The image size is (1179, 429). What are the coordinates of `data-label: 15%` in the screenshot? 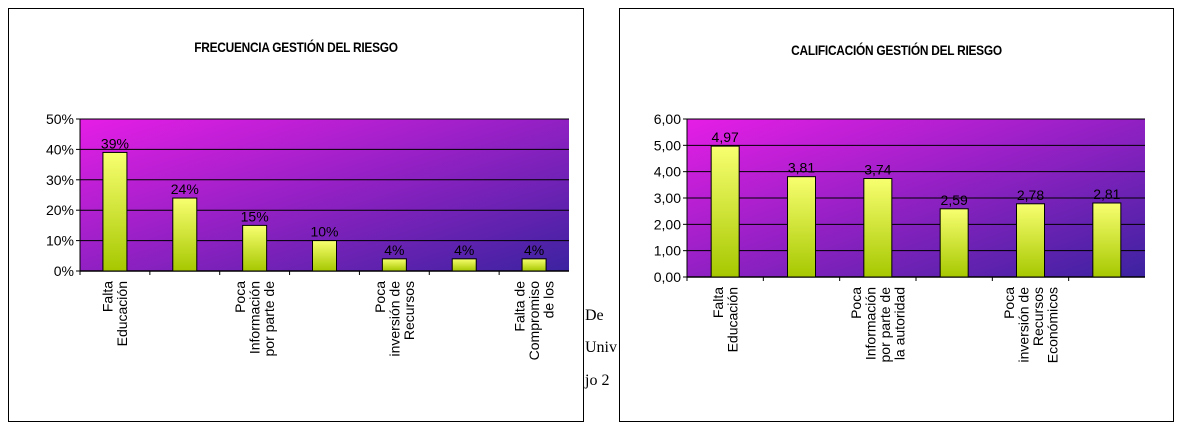 It's located at (255, 216).